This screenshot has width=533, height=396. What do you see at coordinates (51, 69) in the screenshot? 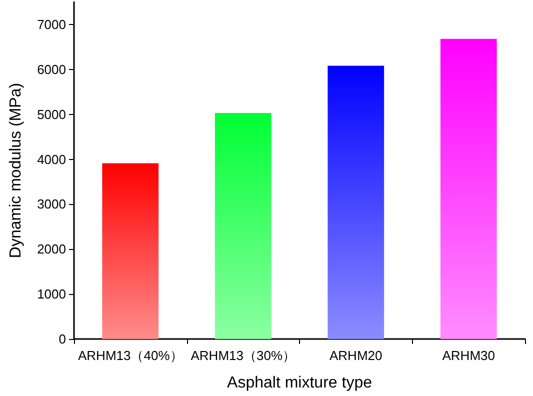
I see `y-tick-label: 6000` at bounding box center [51, 69].